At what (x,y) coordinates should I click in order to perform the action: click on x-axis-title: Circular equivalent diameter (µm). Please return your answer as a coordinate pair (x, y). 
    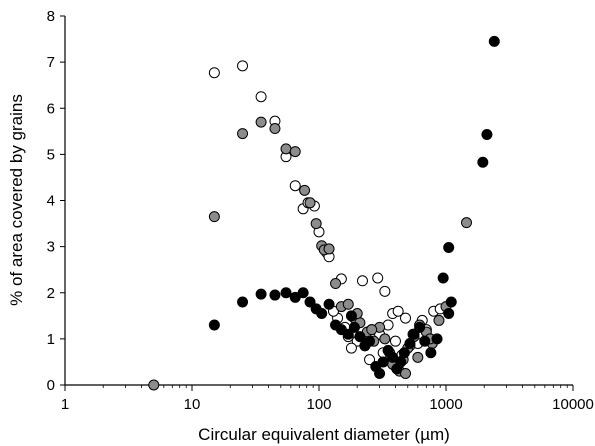
    Looking at the image, I should click on (324, 434).